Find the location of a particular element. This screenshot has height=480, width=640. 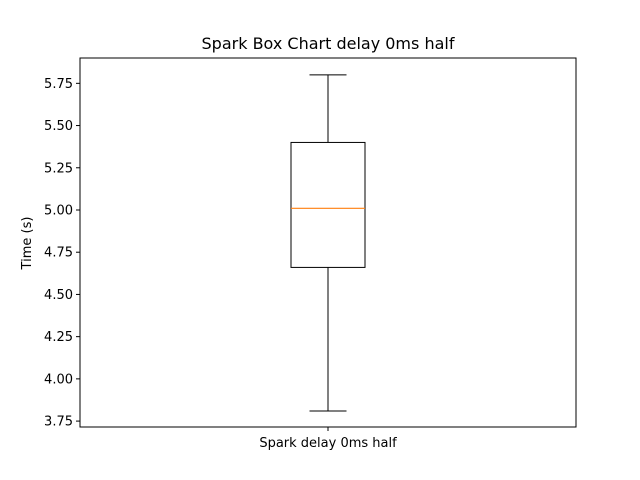

y-tick-label: 4.25 is located at coordinates (58, 337).